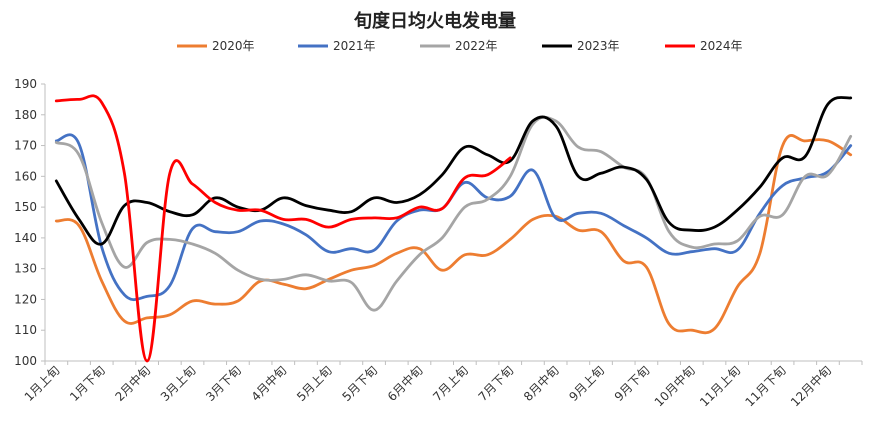 This screenshot has height=440, width=870. Describe the element at coordinates (476, 46) in the screenshot. I see `legend-label: 2022年` at that location.